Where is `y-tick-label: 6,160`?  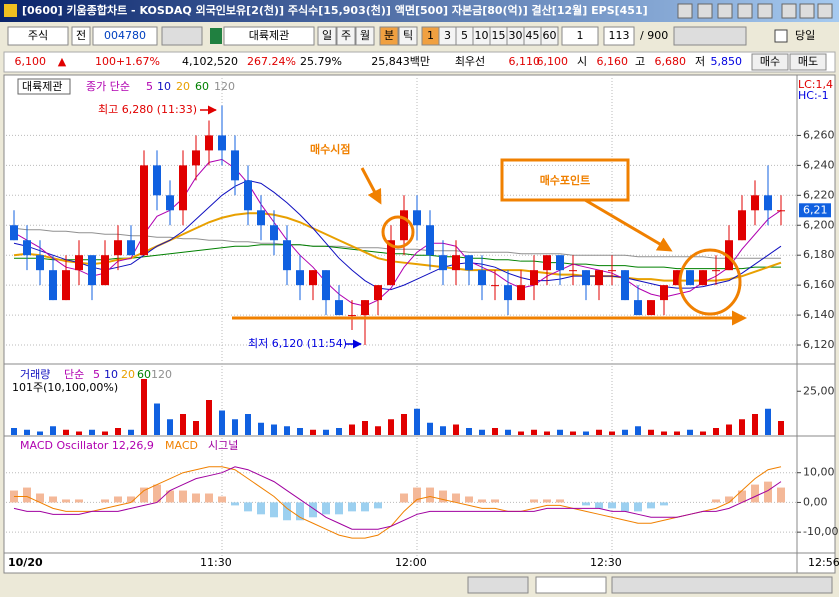
y-tick-label: 6,160 is located at coordinates (819, 284).